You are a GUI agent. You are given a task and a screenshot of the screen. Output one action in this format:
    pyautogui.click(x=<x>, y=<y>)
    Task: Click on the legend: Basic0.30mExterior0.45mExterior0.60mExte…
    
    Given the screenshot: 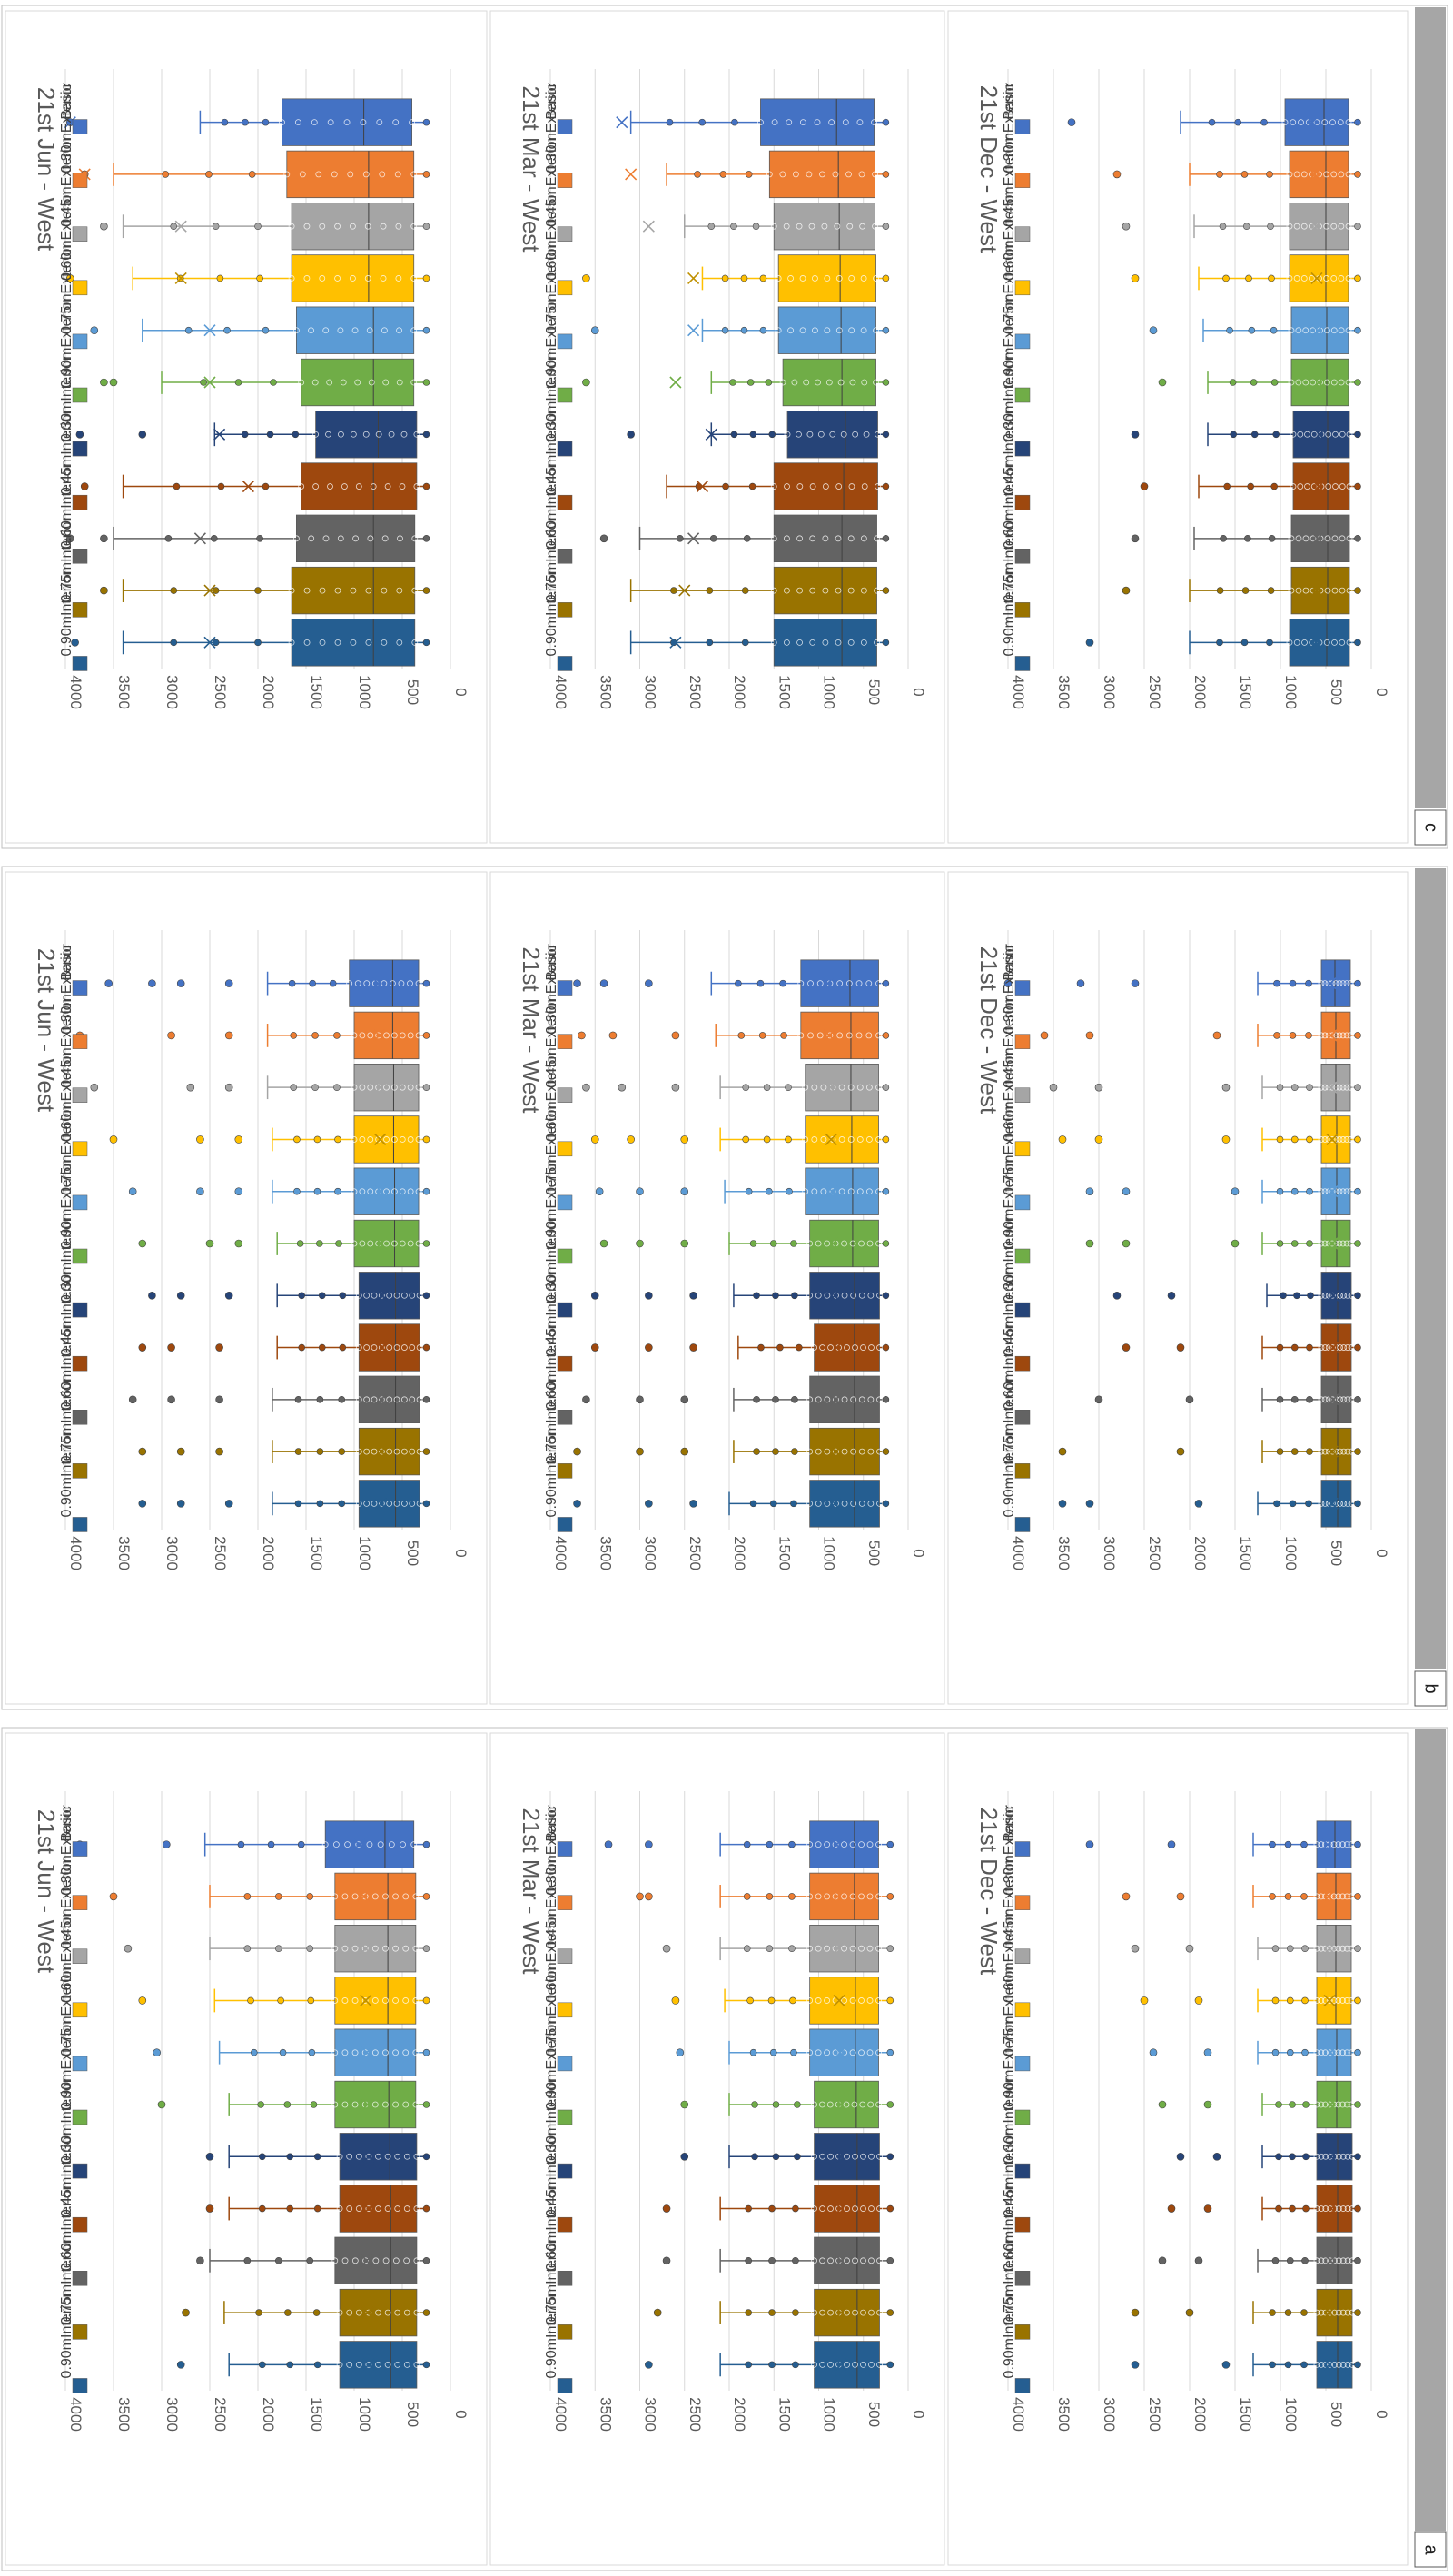 What is the action you would take?
    pyautogui.click(x=1016, y=376)
    